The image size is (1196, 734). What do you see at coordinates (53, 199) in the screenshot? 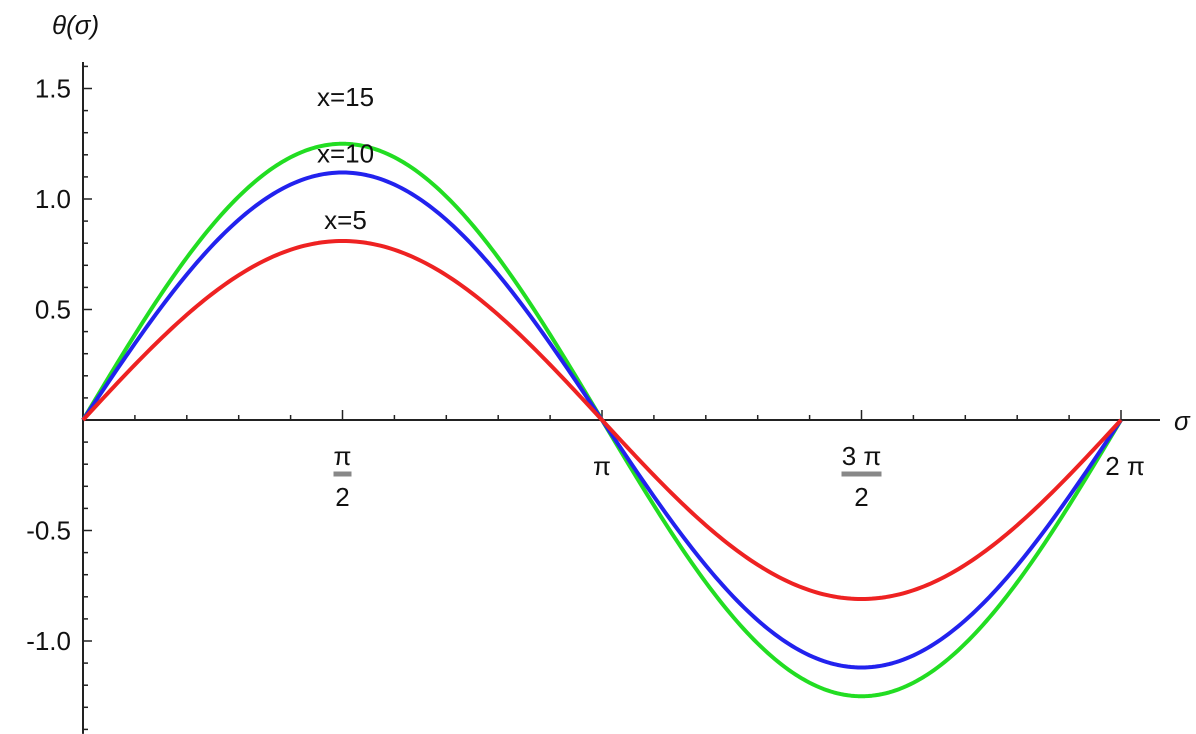
I see `y-tick-label: 1.0` at bounding box center [53, 199].